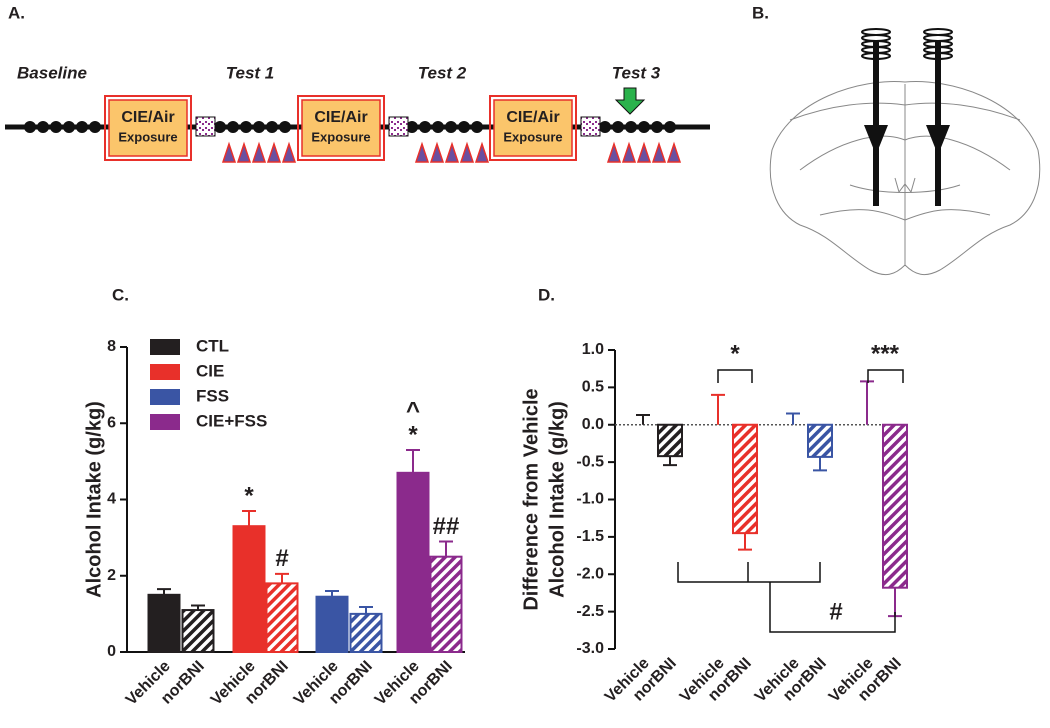 This screenshot has width=1050, height=728. What do you see at coordinates (590, 611) in the screenshot?
I see `y-tick-label: -2.5` at bounding box center [590, 611].